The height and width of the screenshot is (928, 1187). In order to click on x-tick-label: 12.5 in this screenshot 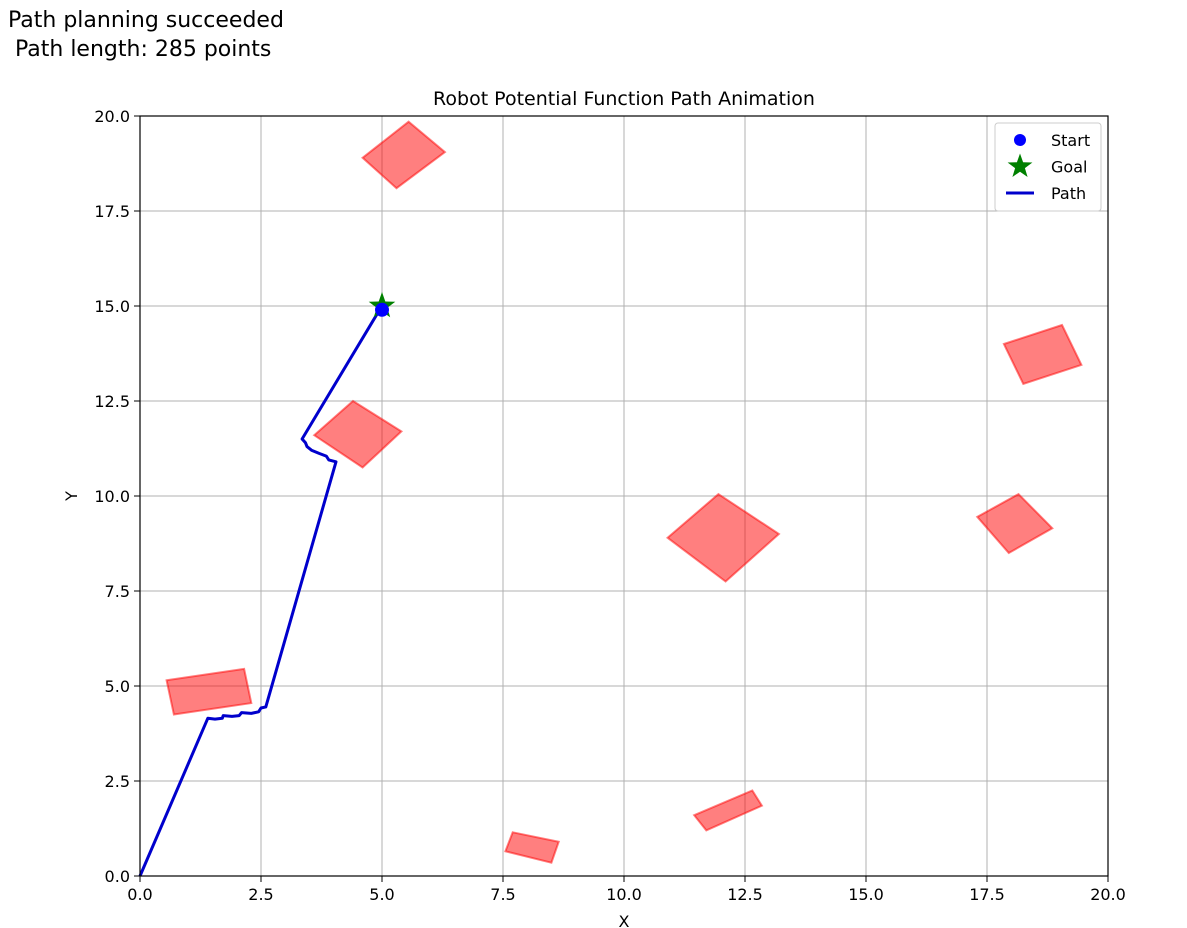, I will do `click(745, 894)`.